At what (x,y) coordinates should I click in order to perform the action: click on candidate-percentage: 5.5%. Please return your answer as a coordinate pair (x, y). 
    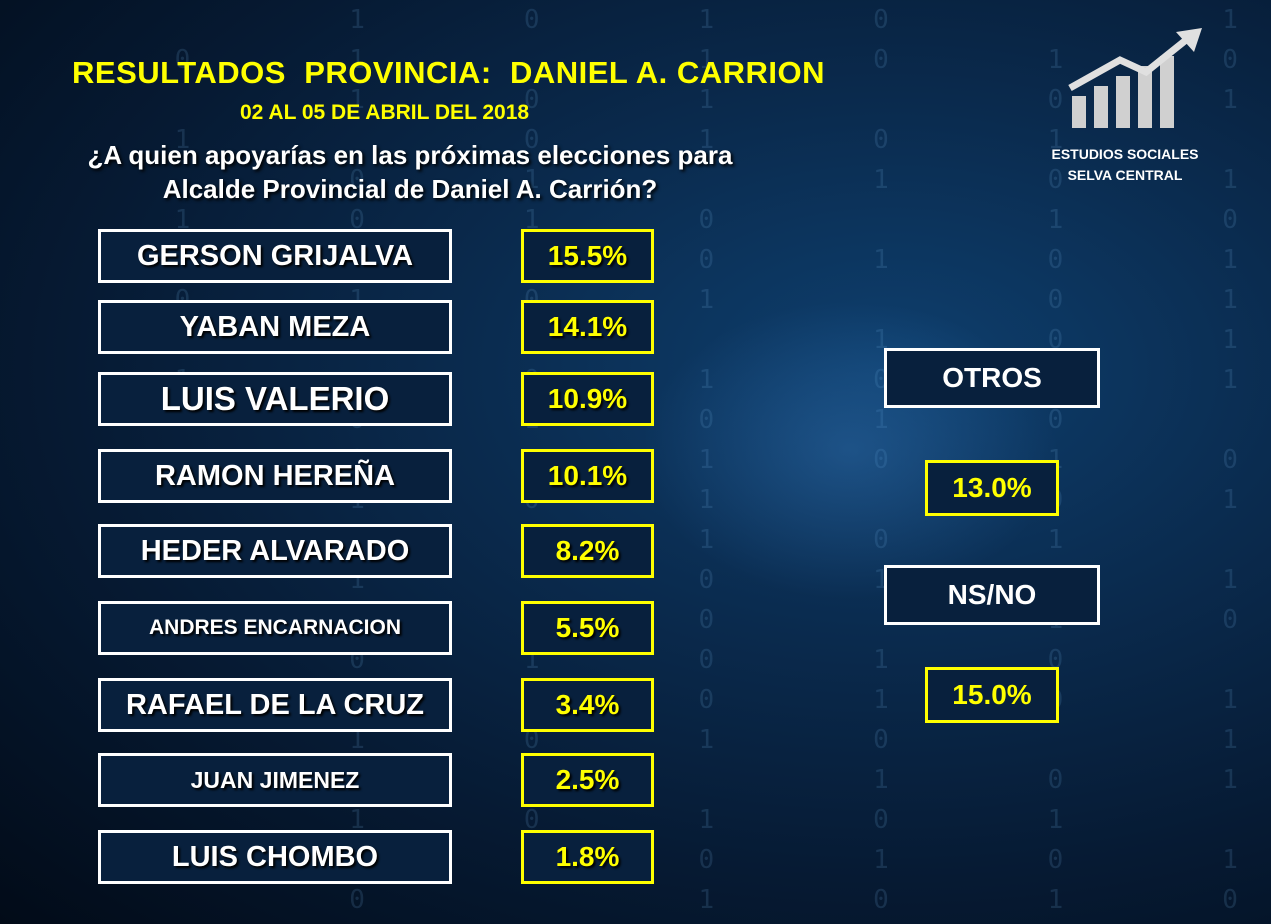
    Looking at the image, I should click on (587, 628).